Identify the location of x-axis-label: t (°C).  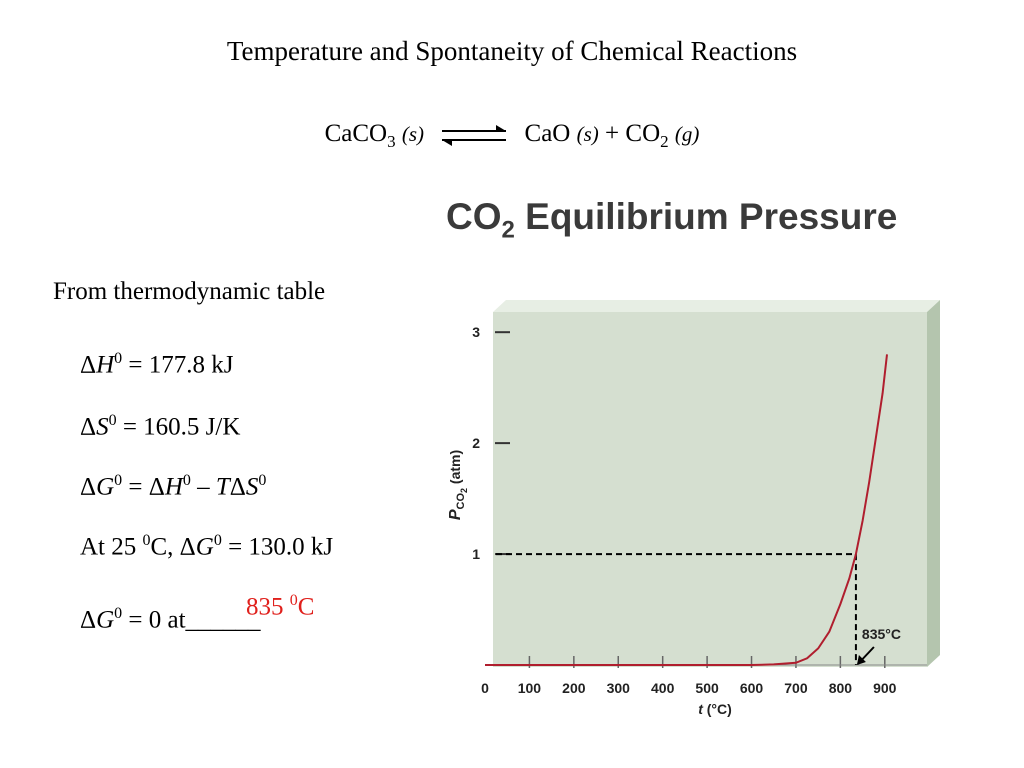
(715, 709).